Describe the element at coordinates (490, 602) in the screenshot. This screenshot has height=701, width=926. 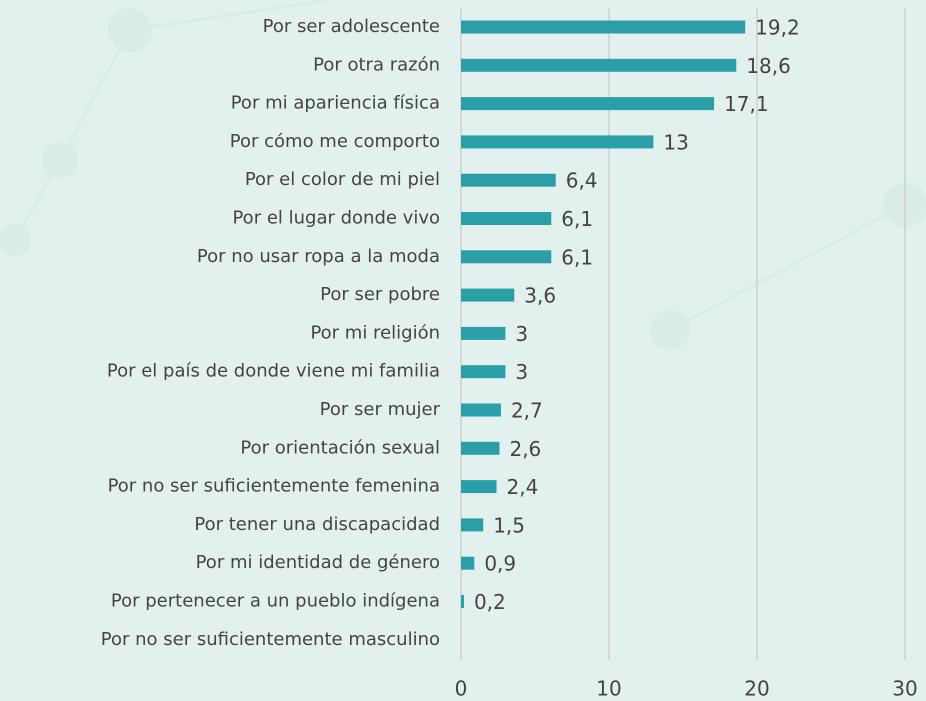
I see `value-label: 0,2` at that location.